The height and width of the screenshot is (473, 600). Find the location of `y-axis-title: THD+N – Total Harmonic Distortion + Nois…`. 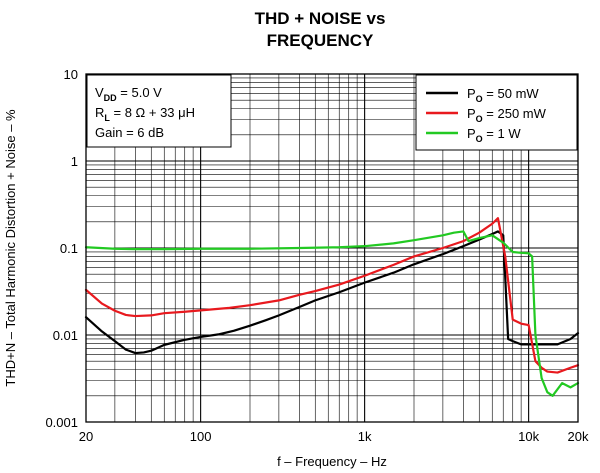

y-axis-title: THD+N – Total Harmonic Distortion + Nois… is located at coordinates (10, 248).